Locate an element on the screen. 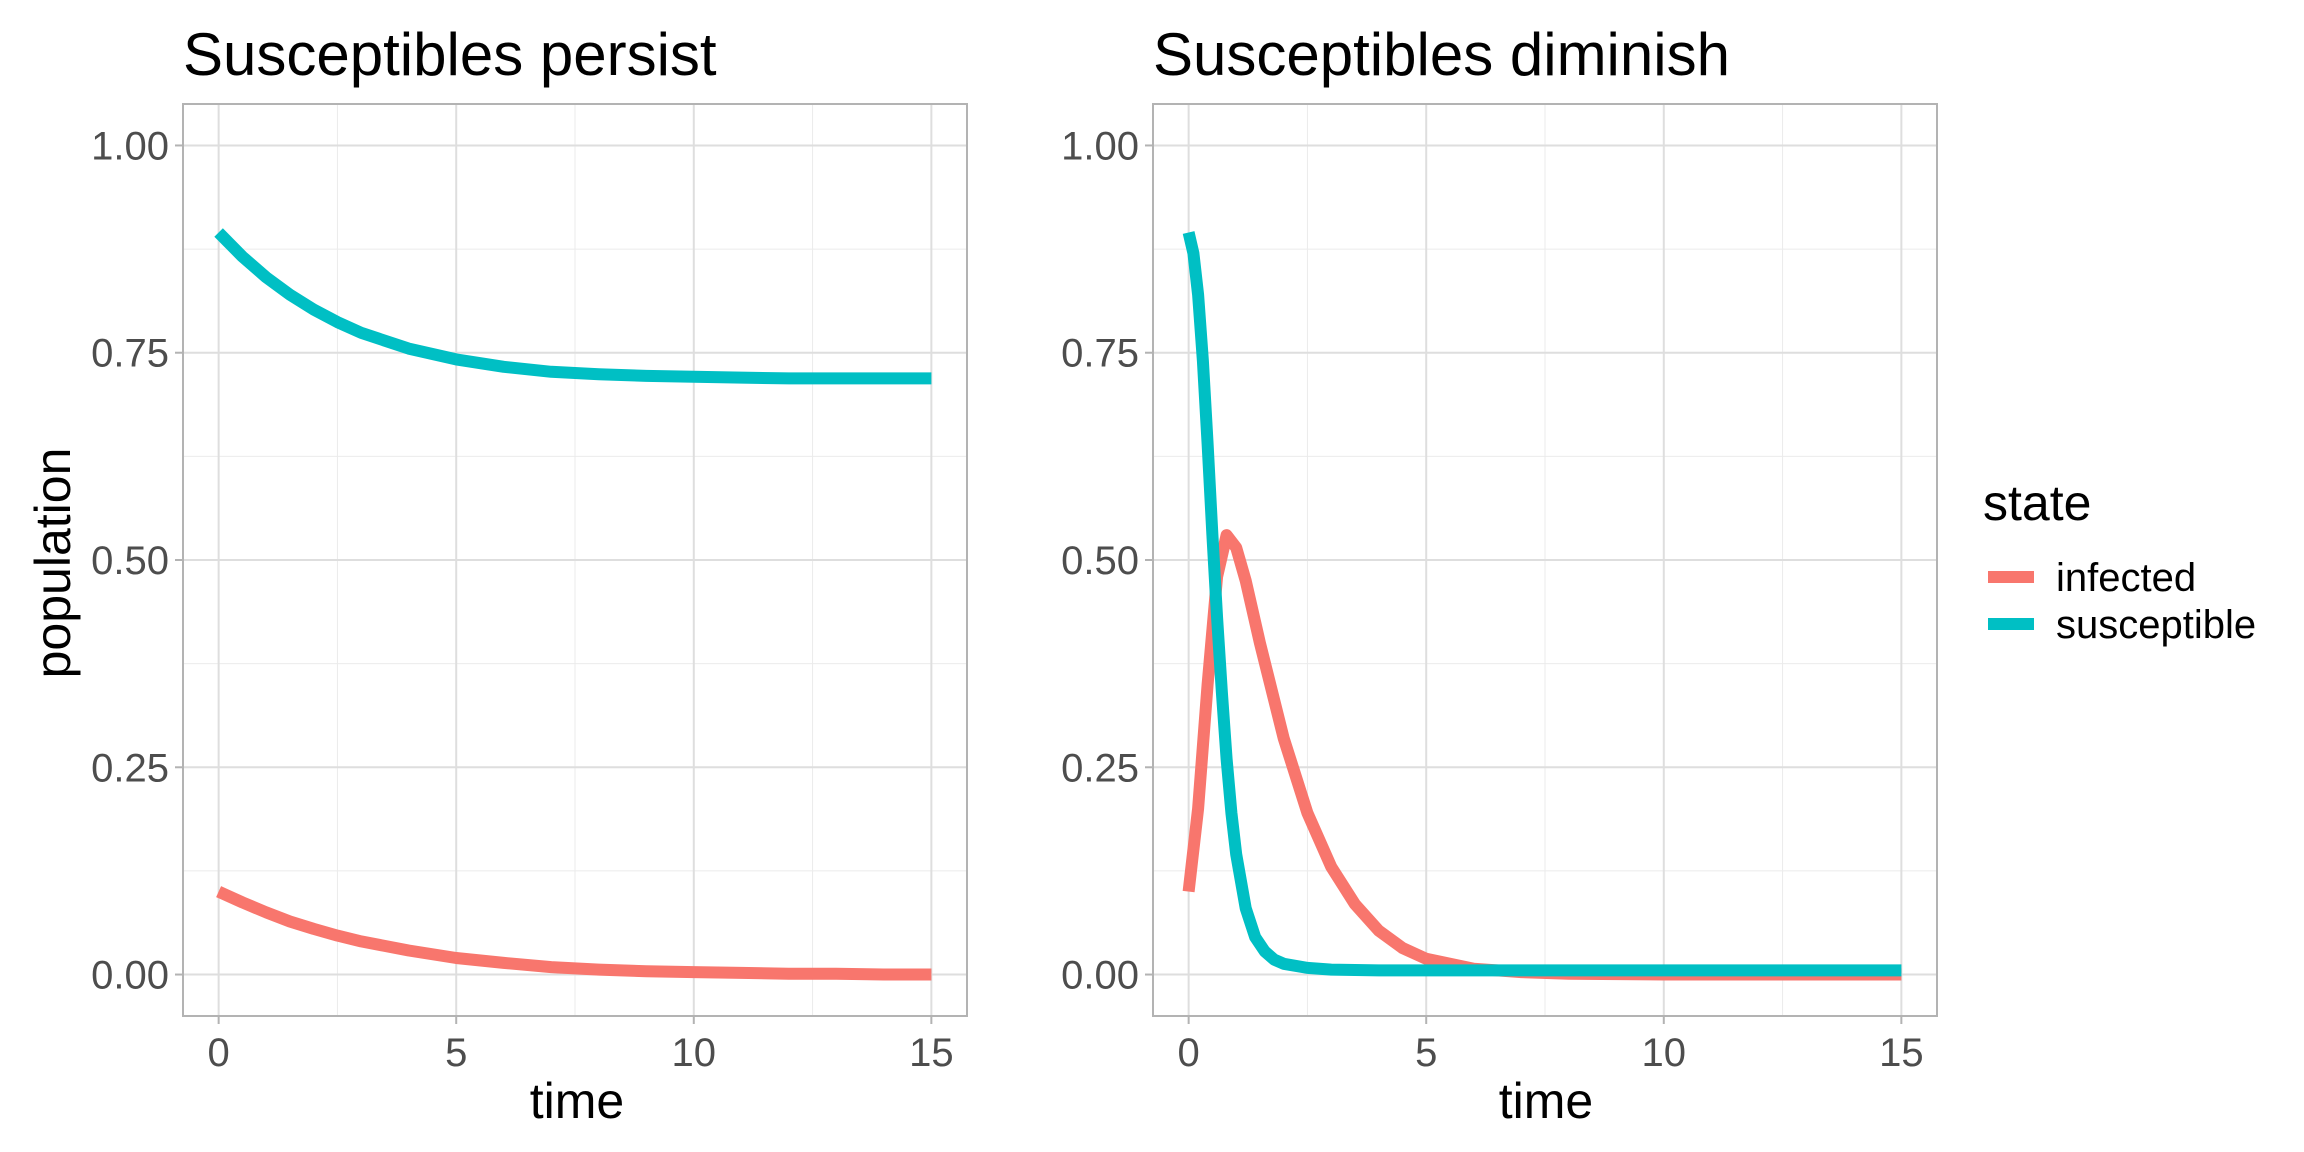 The image size is (2304, 1152). legend-title: state is located at coordinates (2037, 503).